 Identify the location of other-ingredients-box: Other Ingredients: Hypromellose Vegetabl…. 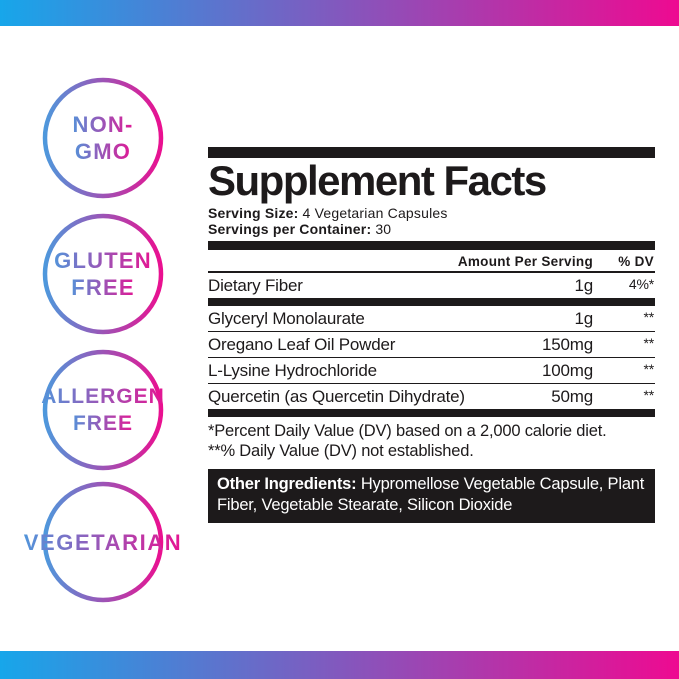
(431, 496).